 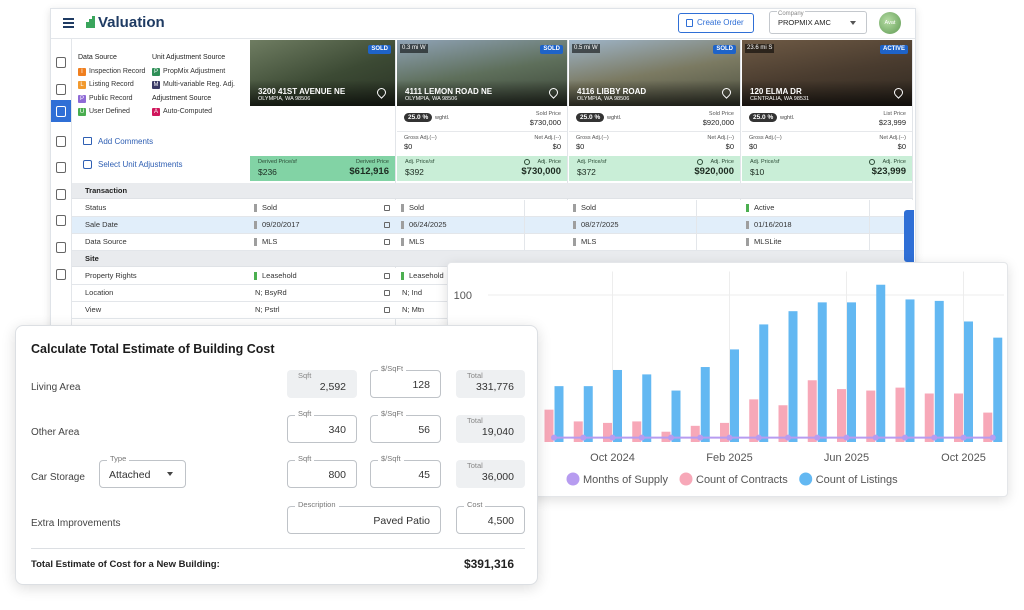 What do you see at coordinates (302, 91) in the screenshot?
I see `property-address: 3200 41ST AVENUE NE` at bounding box center [302, 91].